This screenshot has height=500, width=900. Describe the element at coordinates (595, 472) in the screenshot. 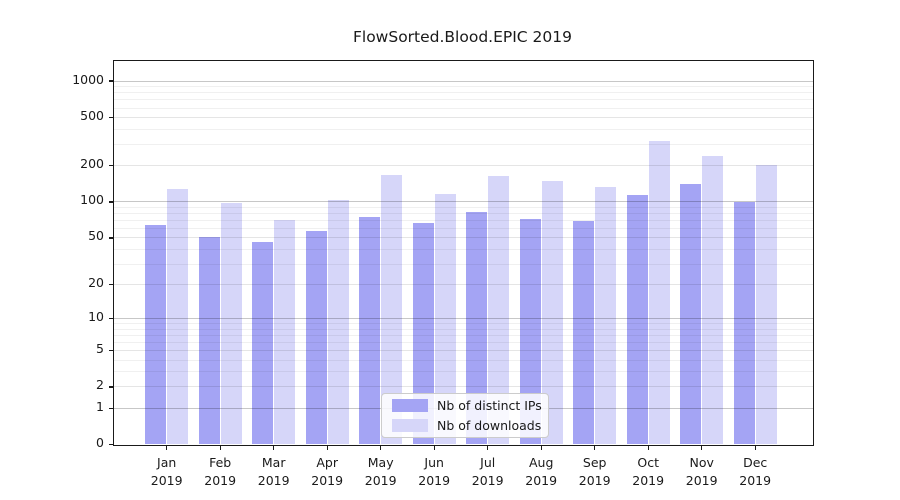

I see `x-axis-tick-label-sep: Sep 2019` at that location.